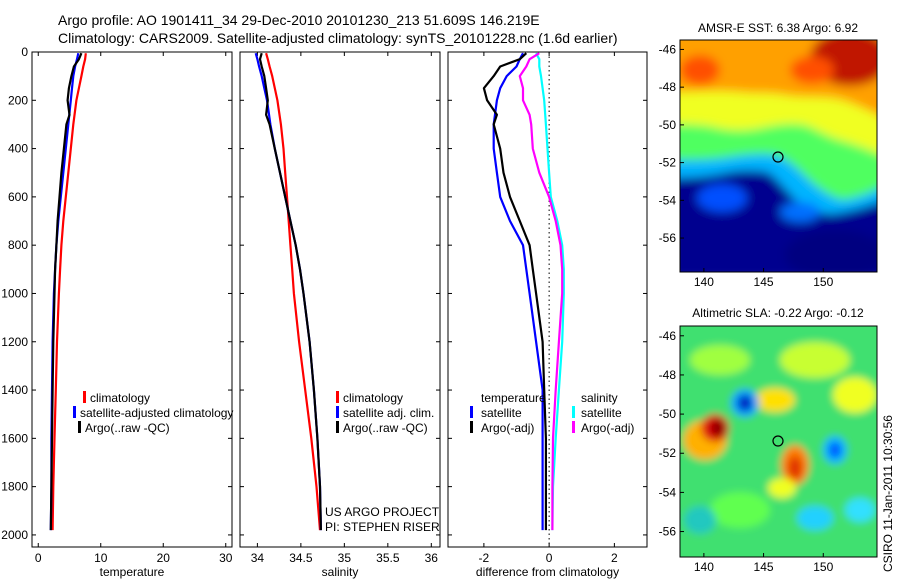 The image size is (900, 580). Describe the element at coordinates (14, 438) in the screenshot. I see `y-tick-label: 1600` at that location.